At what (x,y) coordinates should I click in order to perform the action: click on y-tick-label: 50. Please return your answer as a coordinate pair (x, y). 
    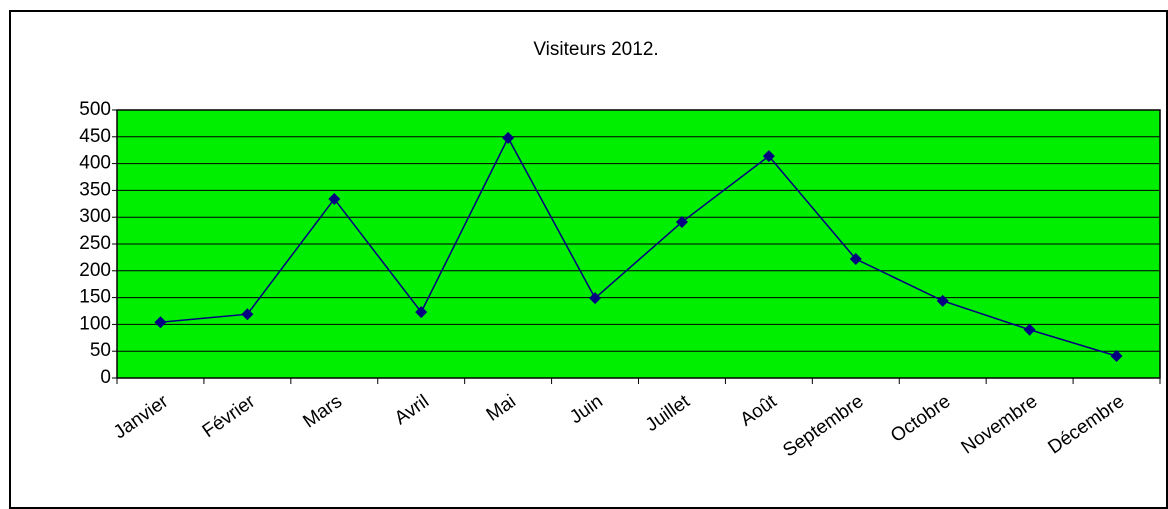
    Looking at the image, I should click on (100, 350).